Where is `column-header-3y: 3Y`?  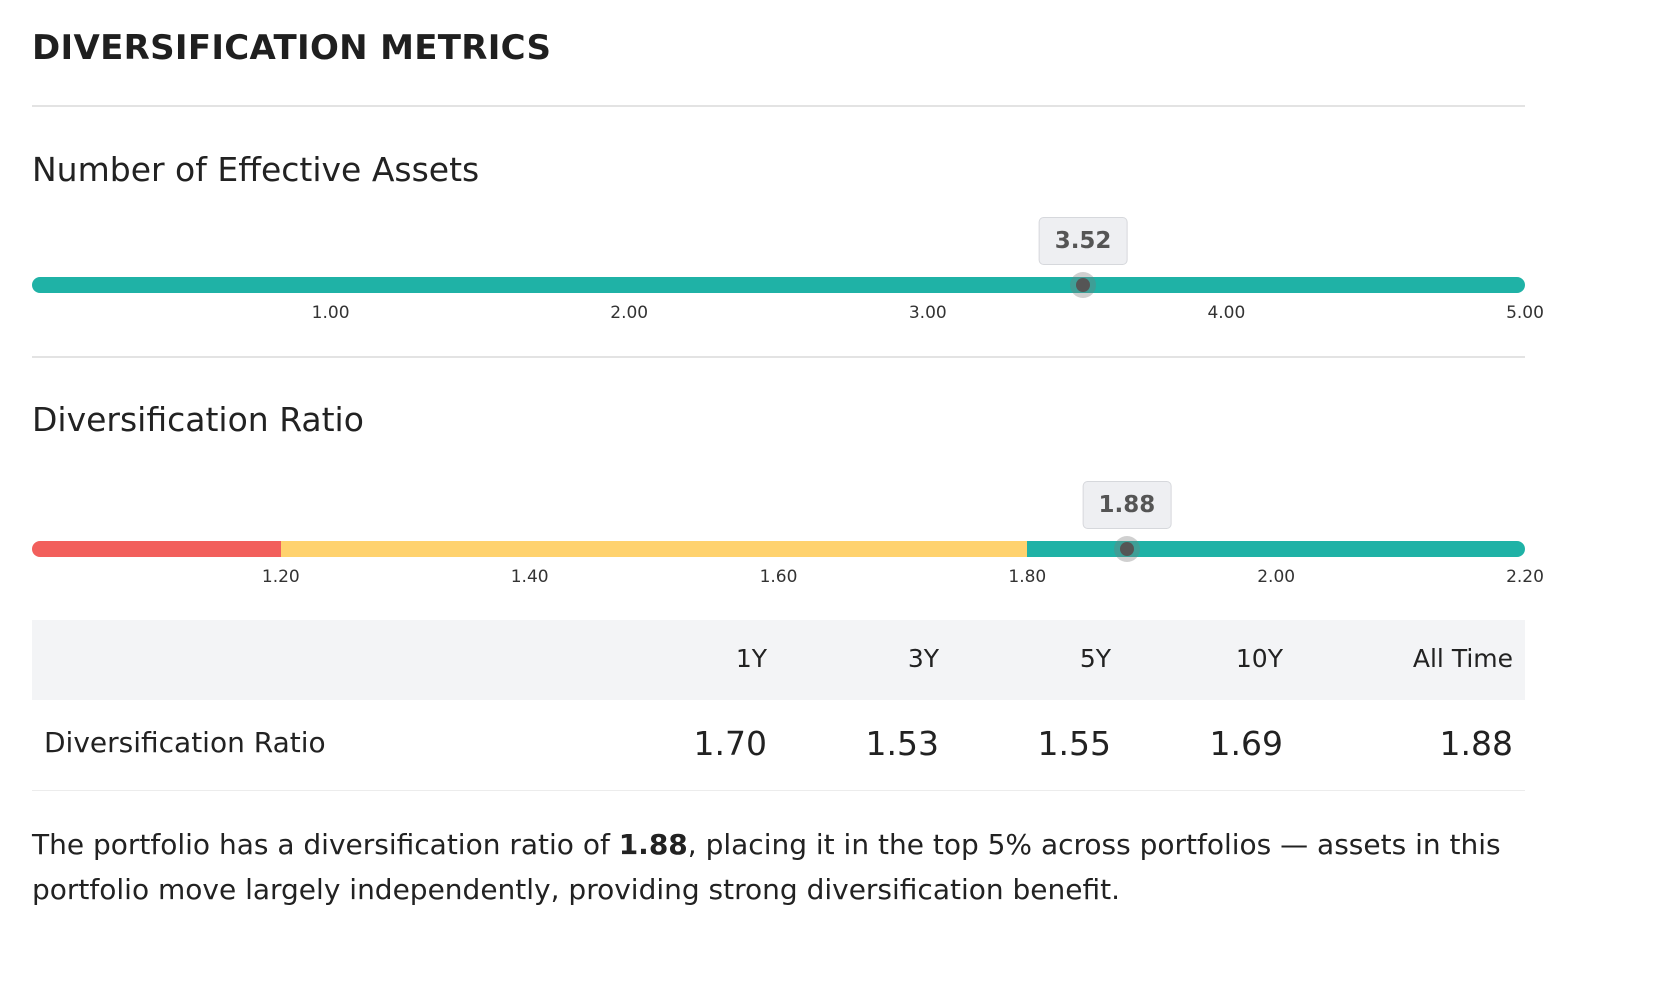
column-header-3y: 3Y is located at coordinates (923, 658).